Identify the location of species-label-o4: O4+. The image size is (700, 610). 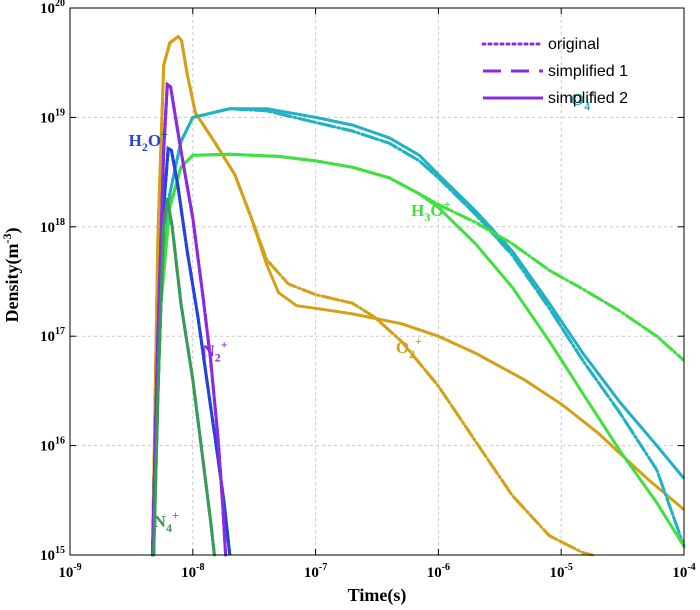
(584, 99).